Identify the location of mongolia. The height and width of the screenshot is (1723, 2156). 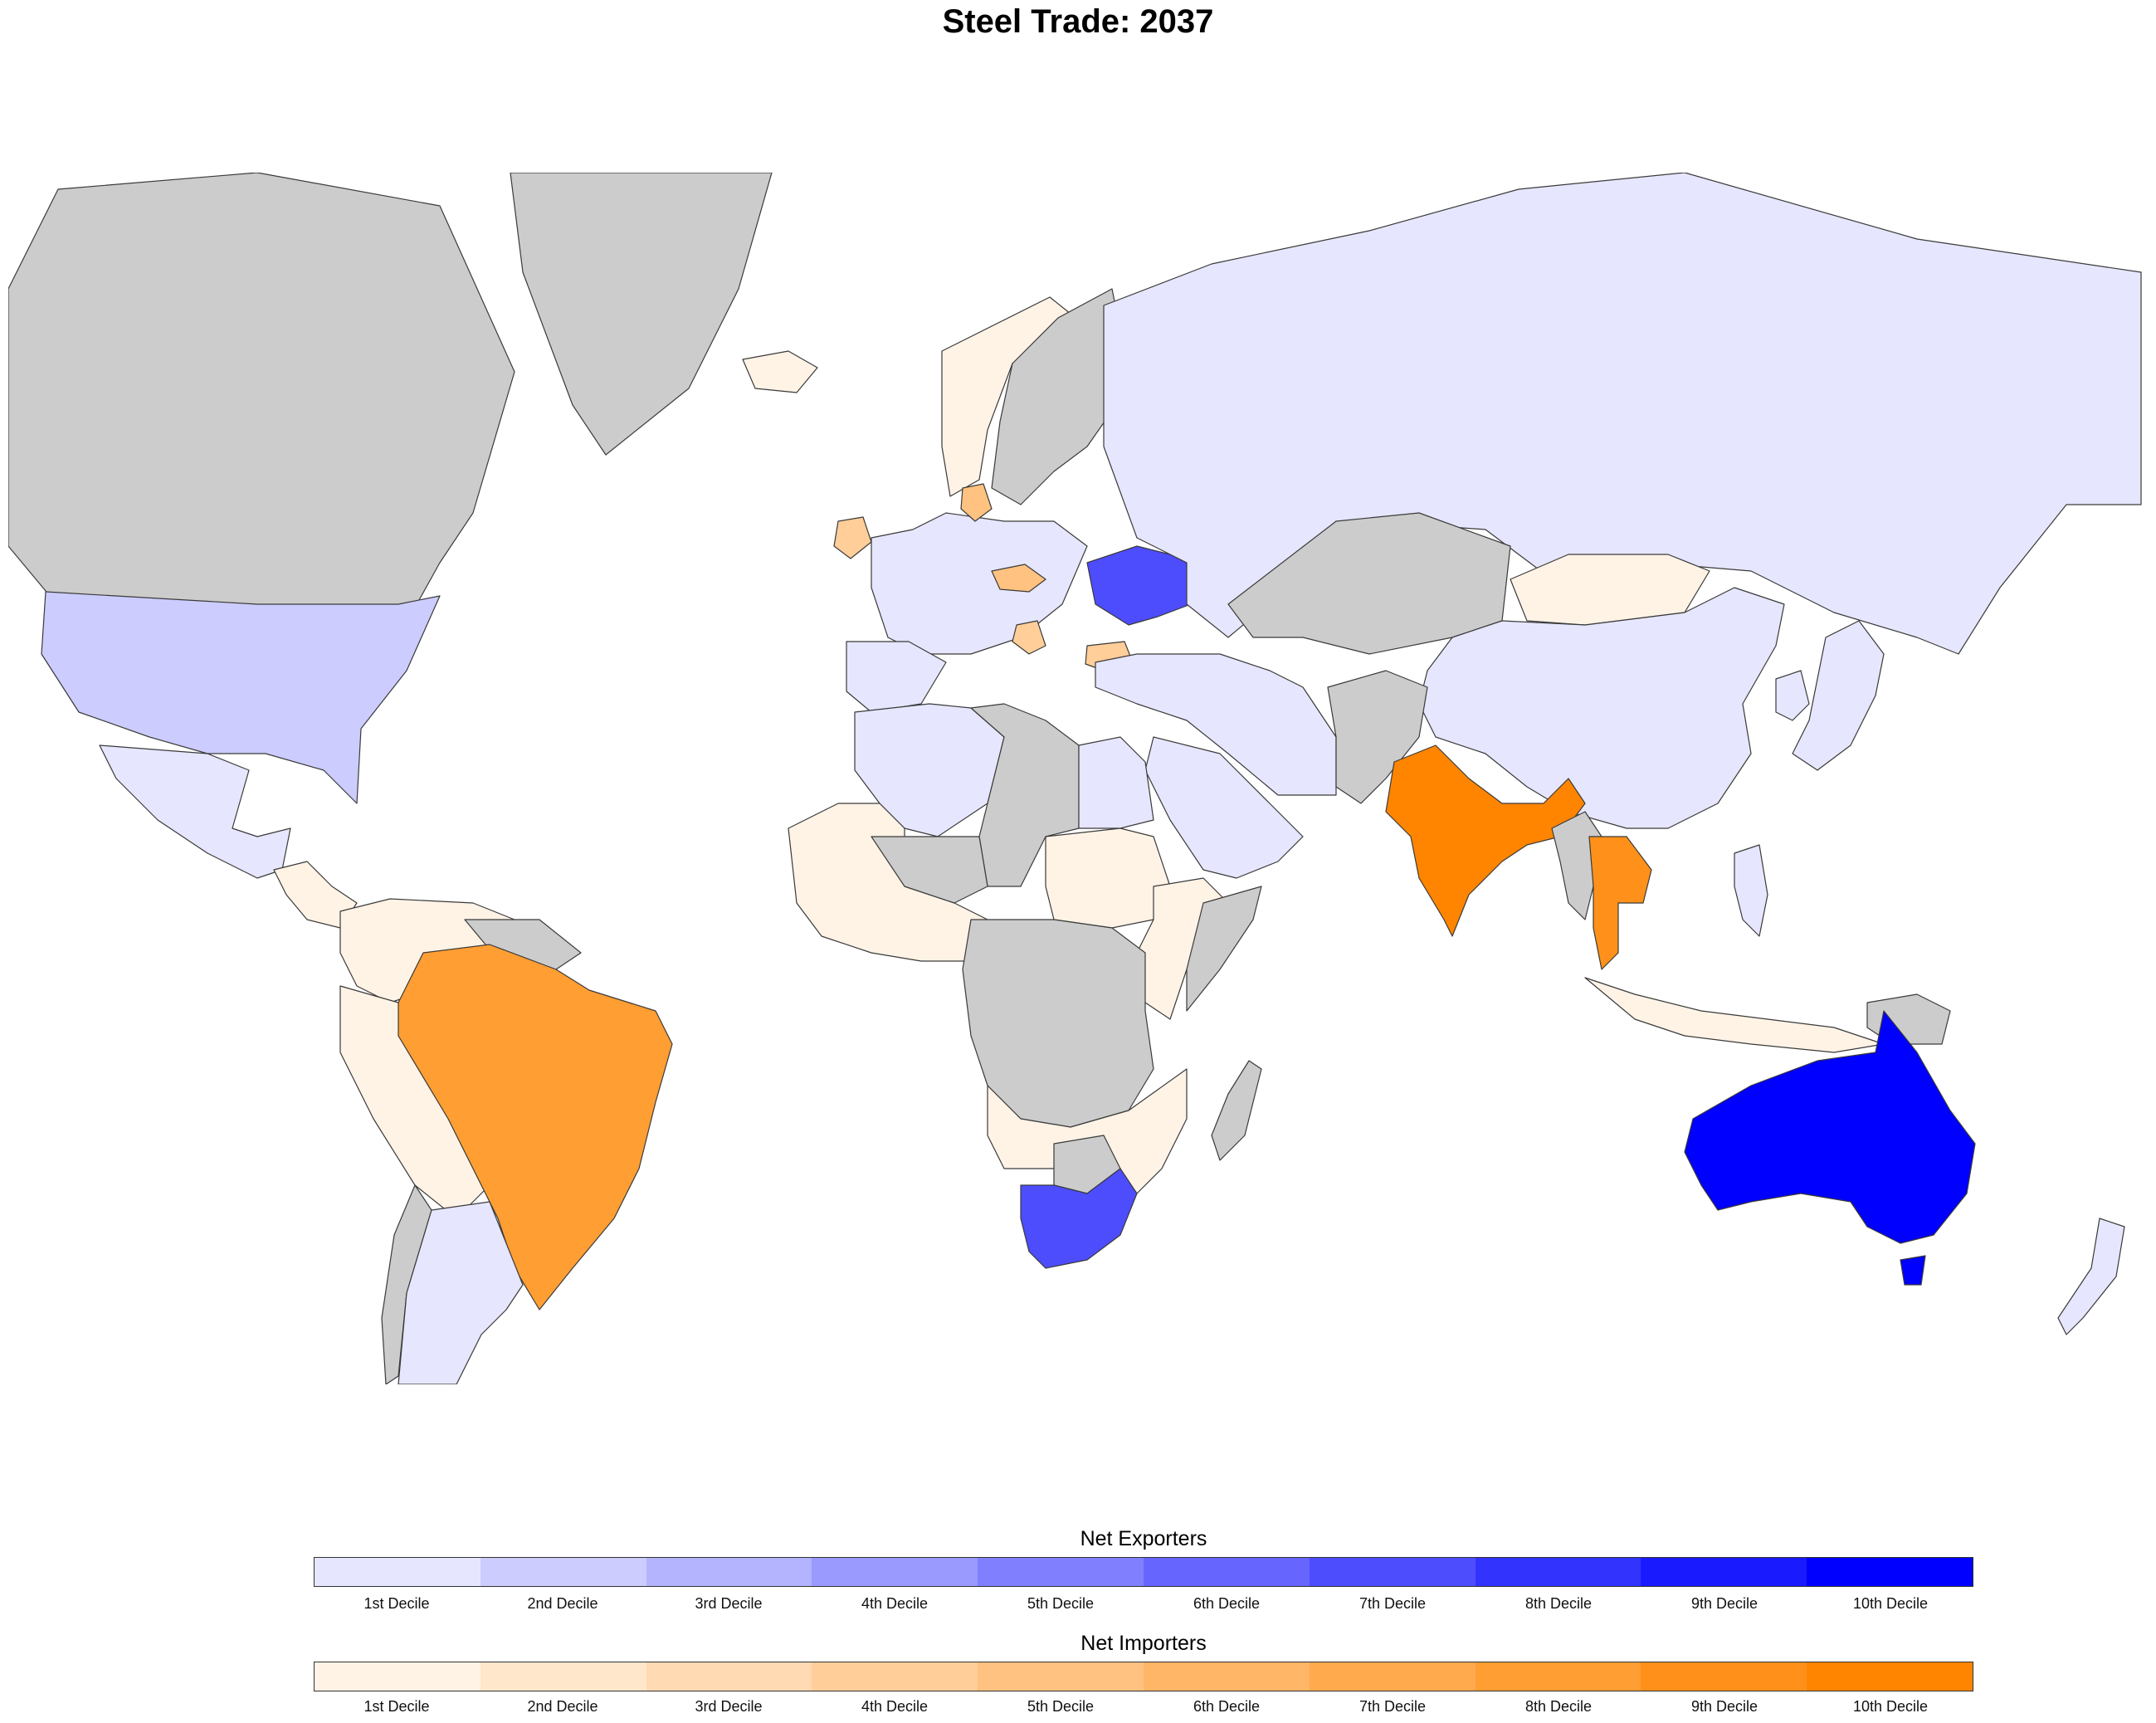
(1610, 590).